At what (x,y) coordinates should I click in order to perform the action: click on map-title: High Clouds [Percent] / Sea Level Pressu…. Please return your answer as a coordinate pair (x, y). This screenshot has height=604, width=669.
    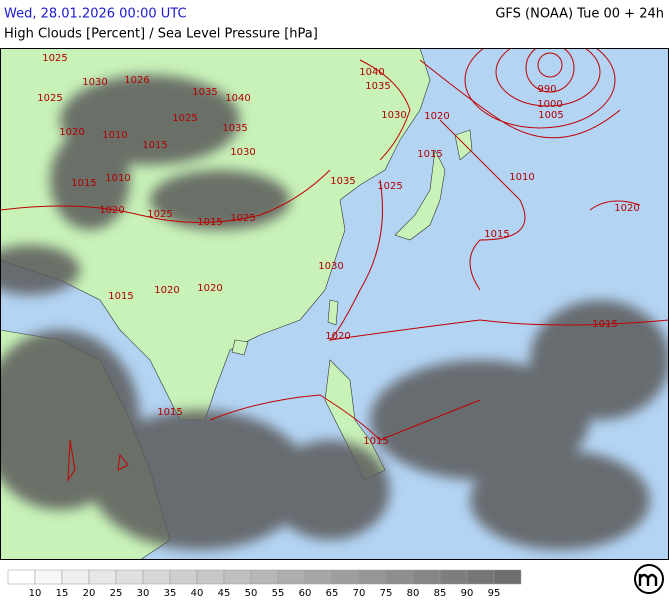
    Looking at the image, I should click on (161, 34).